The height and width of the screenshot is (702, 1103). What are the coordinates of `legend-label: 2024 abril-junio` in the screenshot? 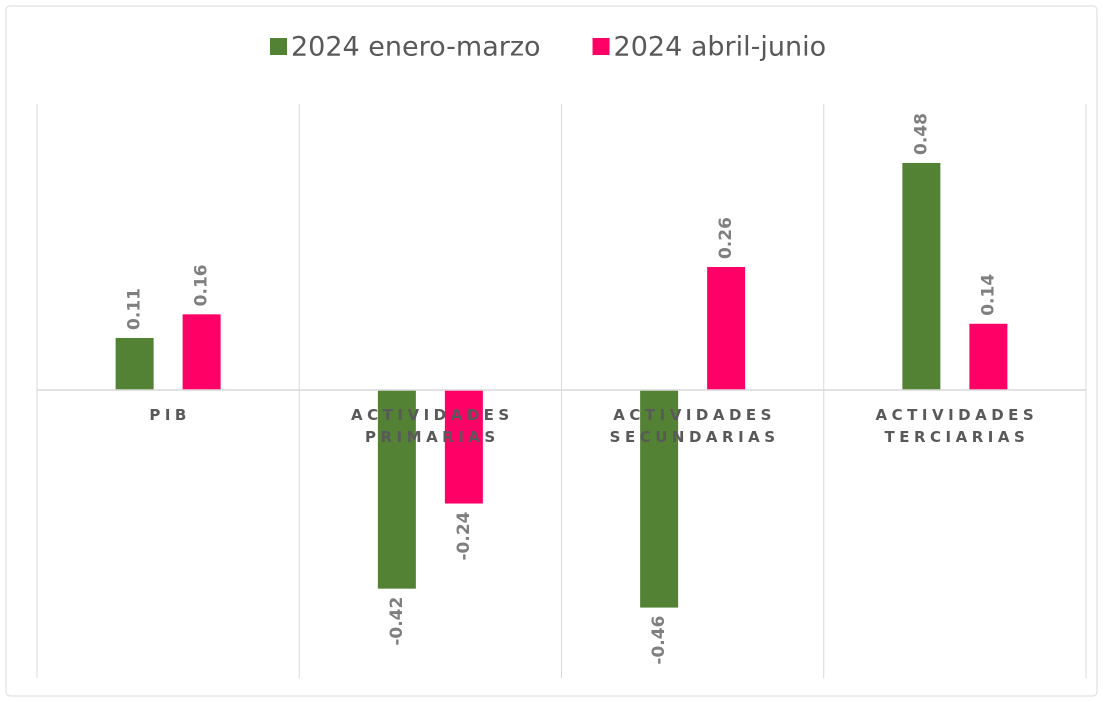 It's located at (720, 47).